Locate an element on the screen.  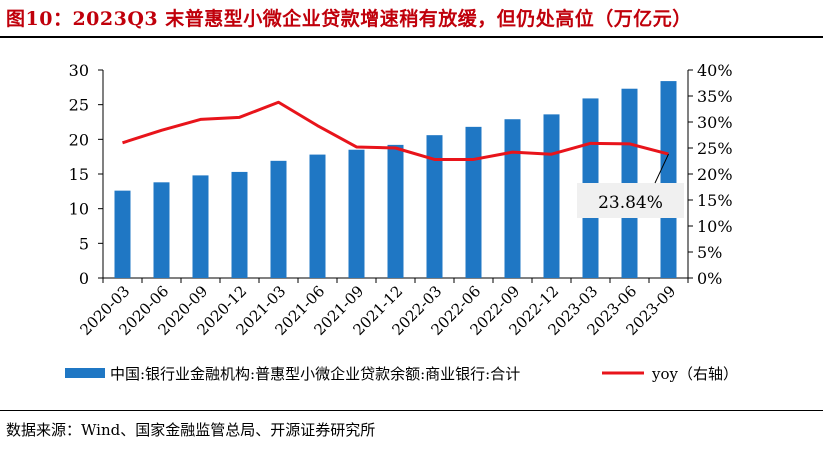
callout-box is located at coordinates (630, 200).